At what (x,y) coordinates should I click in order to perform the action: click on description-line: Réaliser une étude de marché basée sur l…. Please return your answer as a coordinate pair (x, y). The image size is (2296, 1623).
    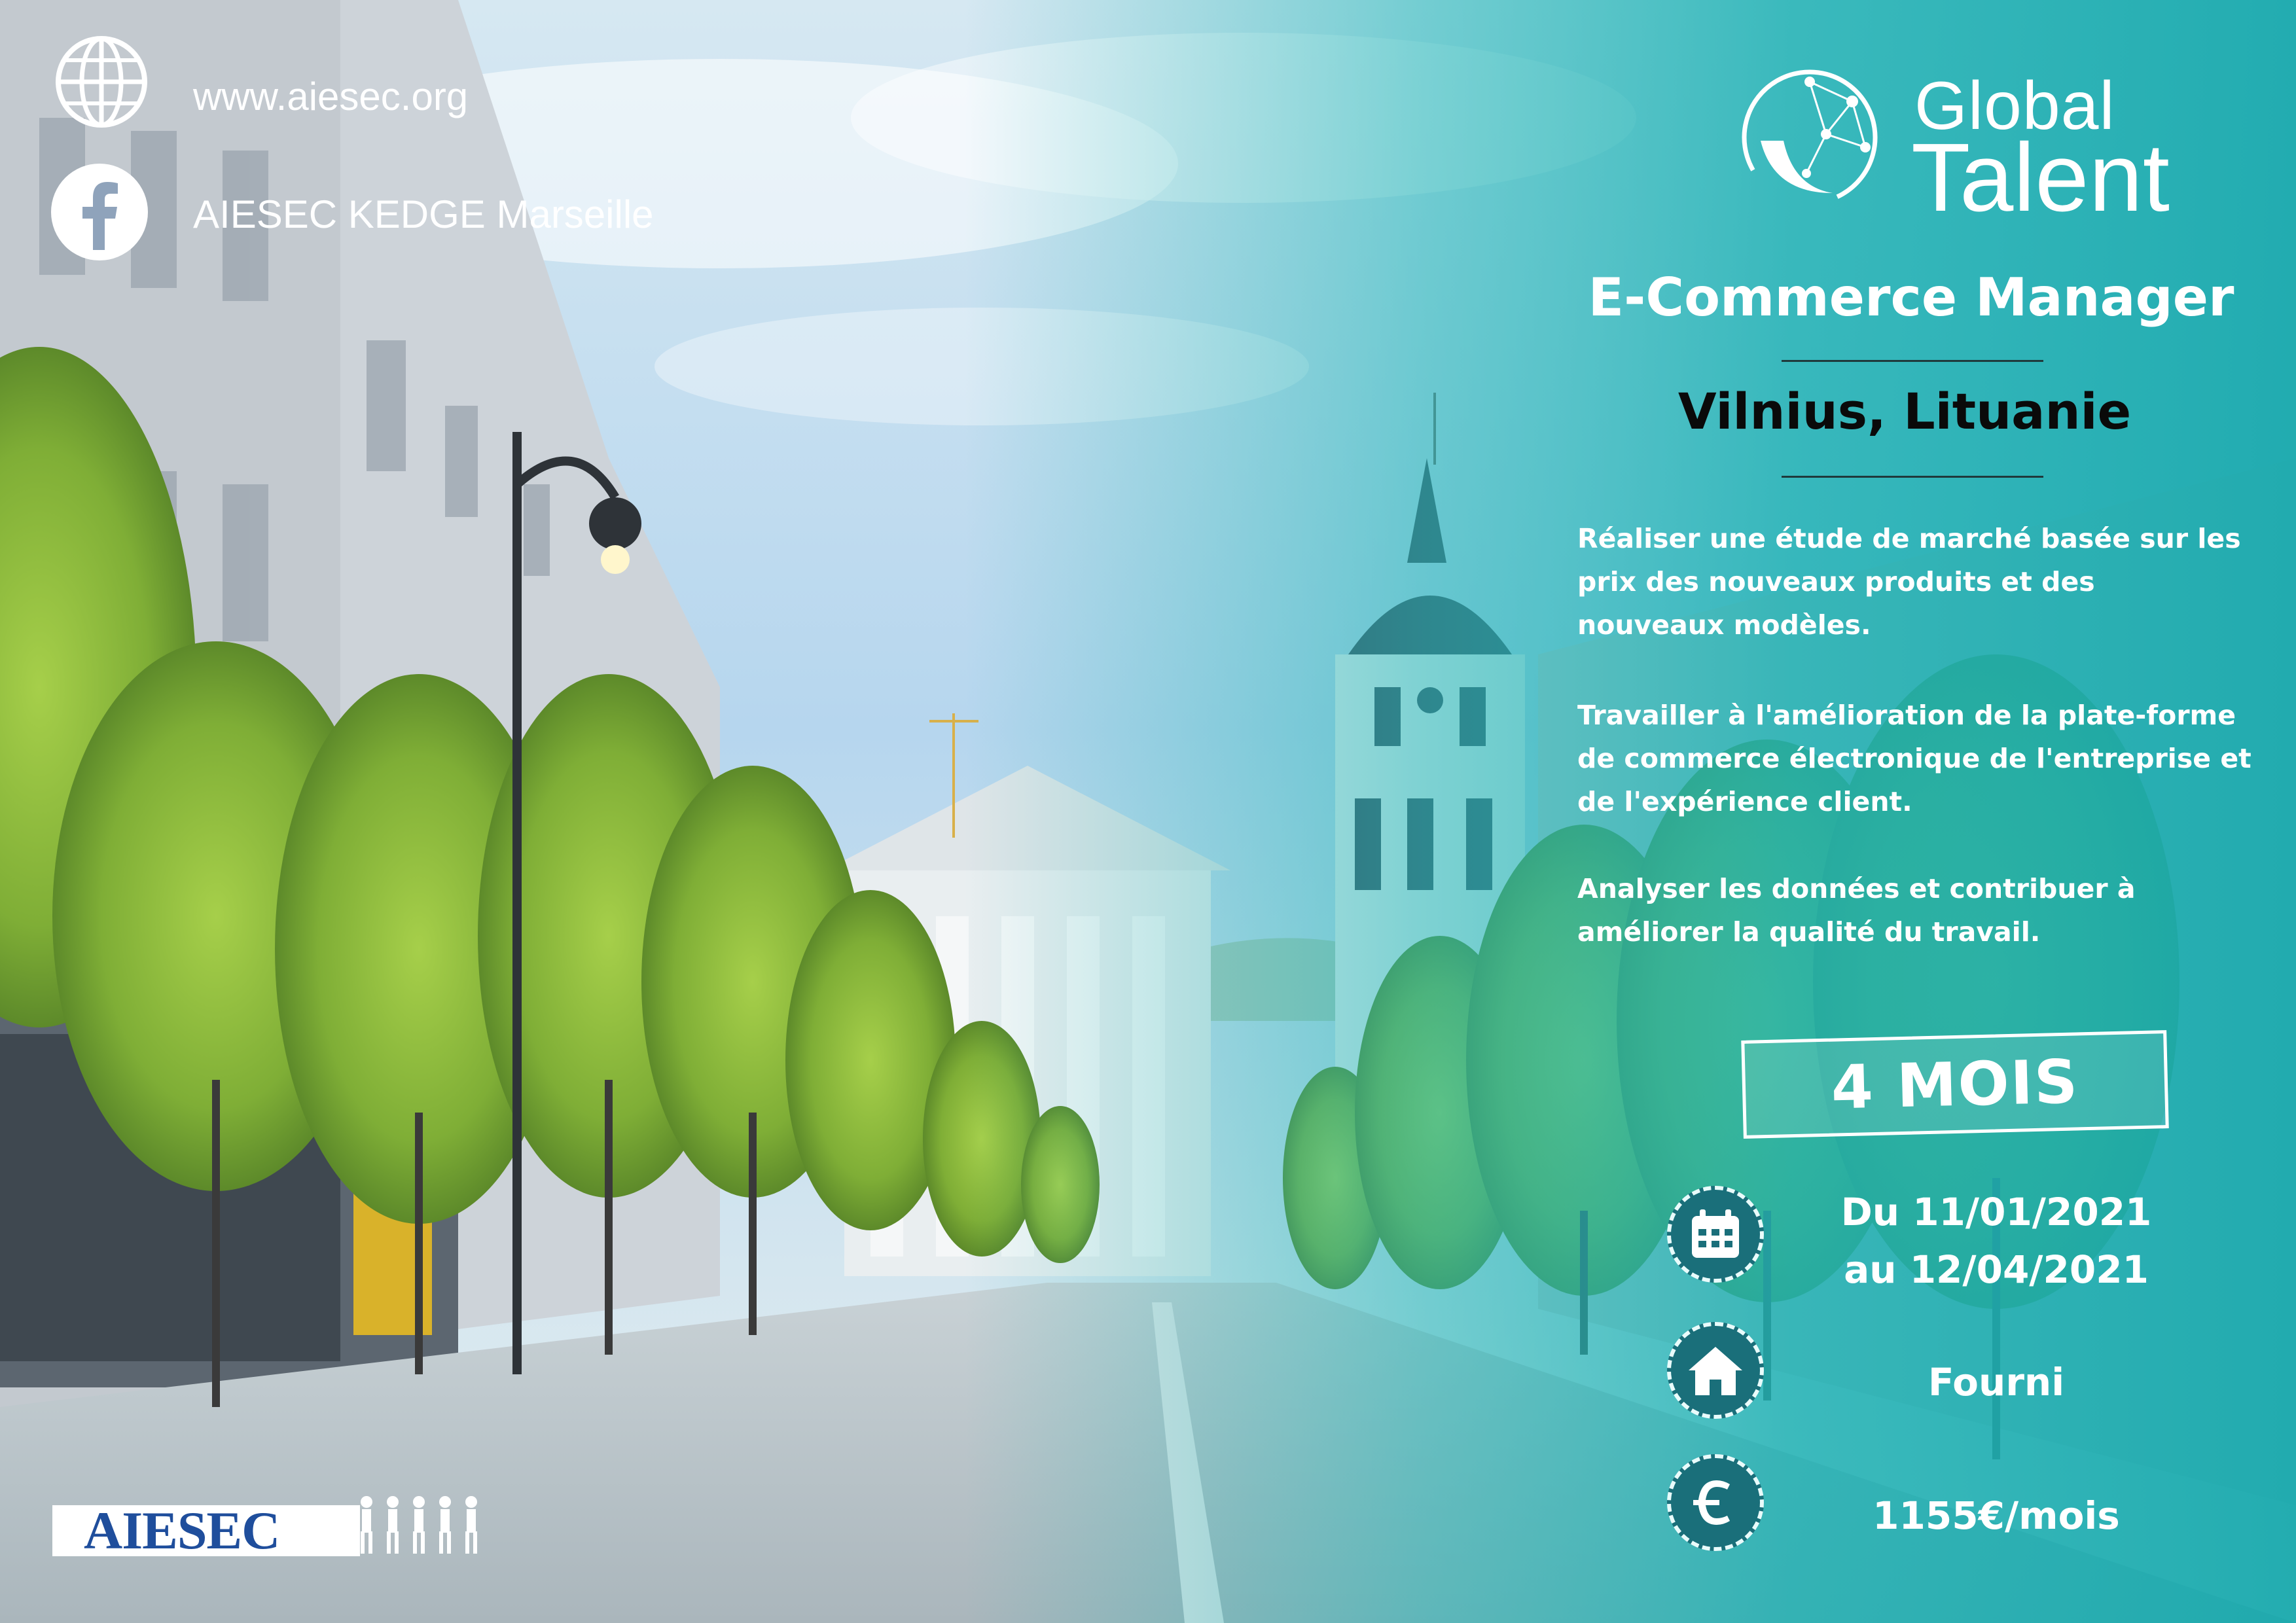
    Looking at the image, I should click on (1909, 538).